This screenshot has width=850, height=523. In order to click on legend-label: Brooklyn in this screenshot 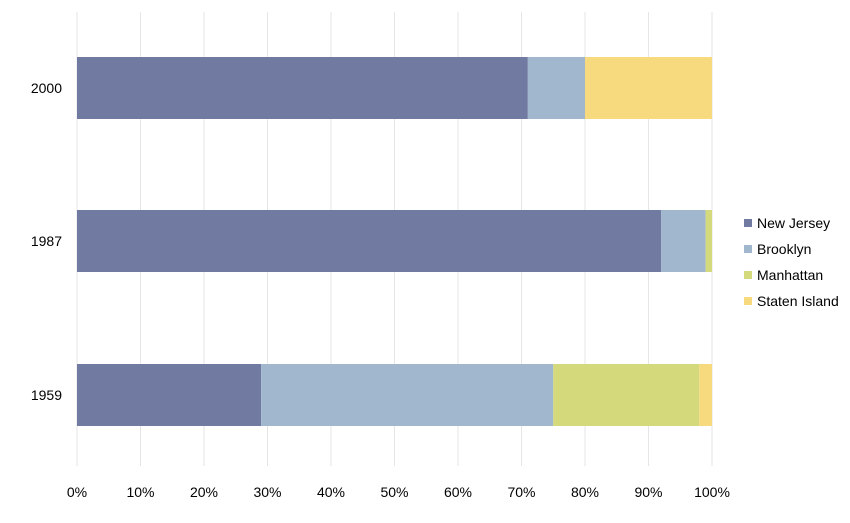, I will do `click(784, 249)`.